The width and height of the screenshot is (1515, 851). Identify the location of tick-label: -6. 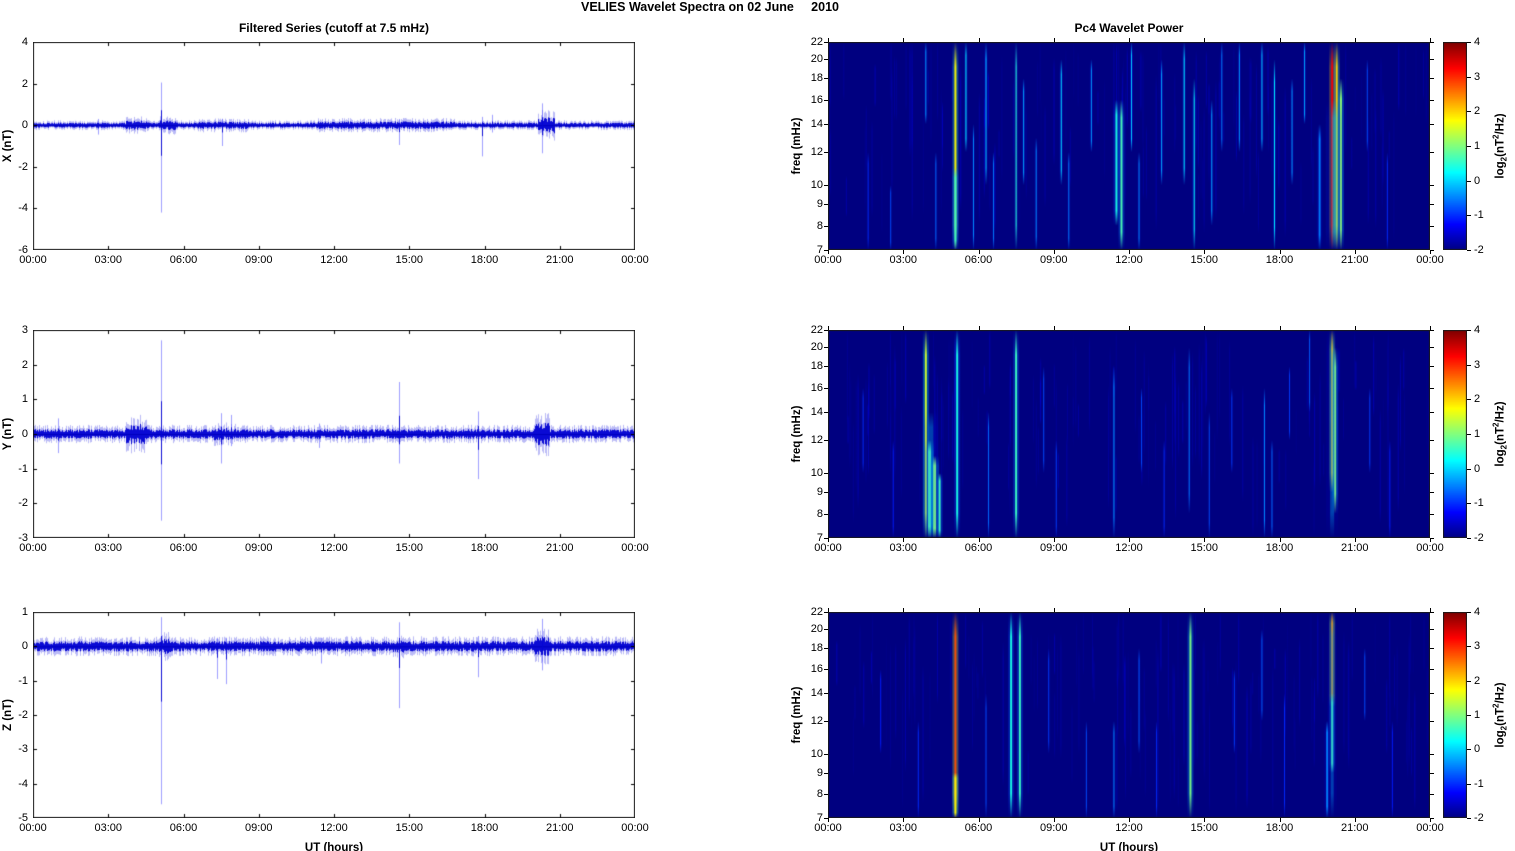
(23, 250).